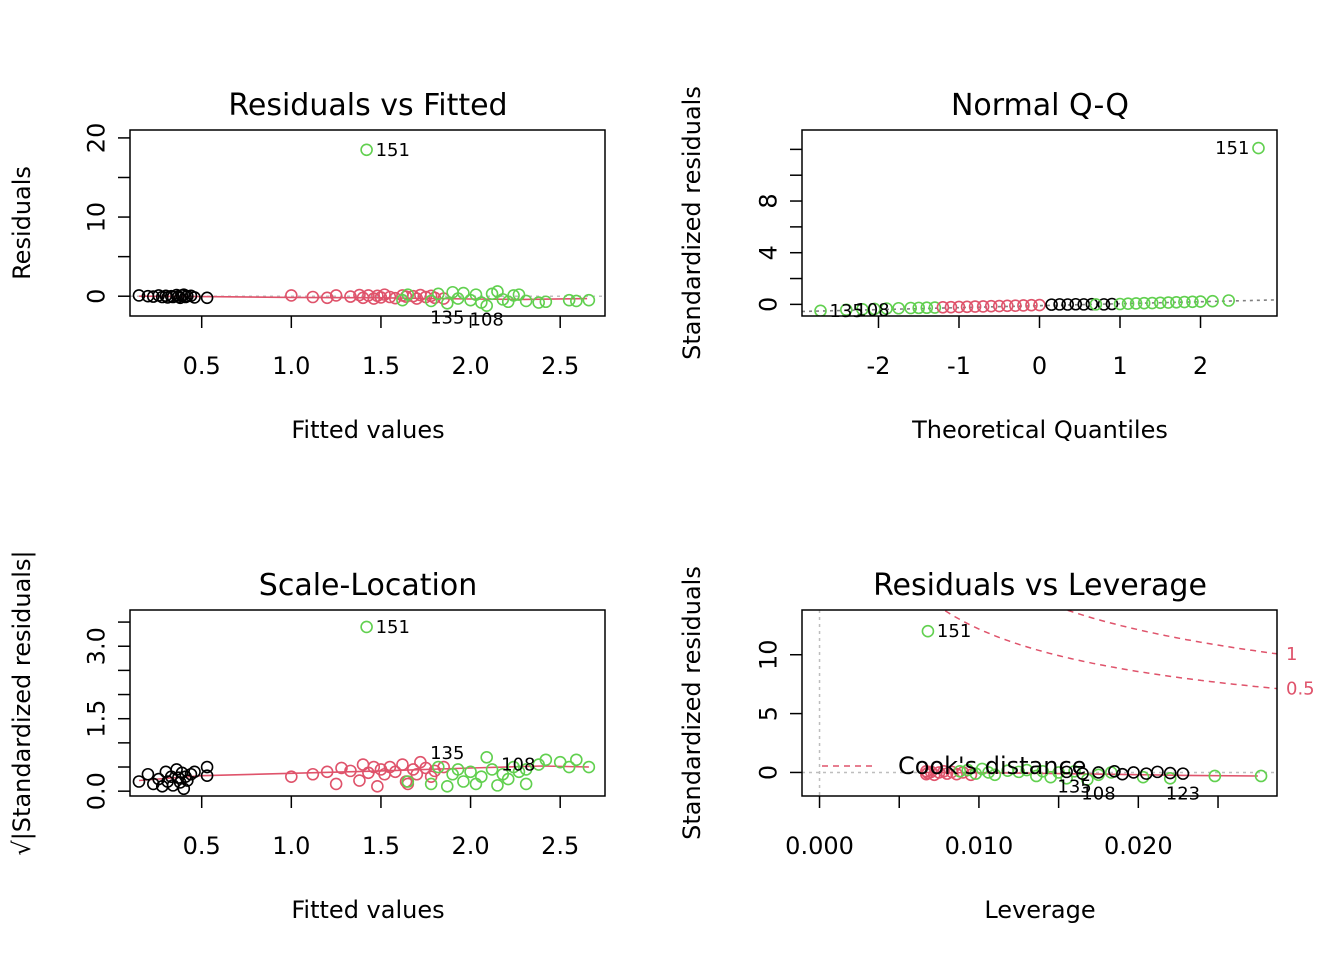  What do you see at coordinates (979, 846) in the screenshot?
I see `x-tick-label: 0.010` at bounding box center [979, 846].